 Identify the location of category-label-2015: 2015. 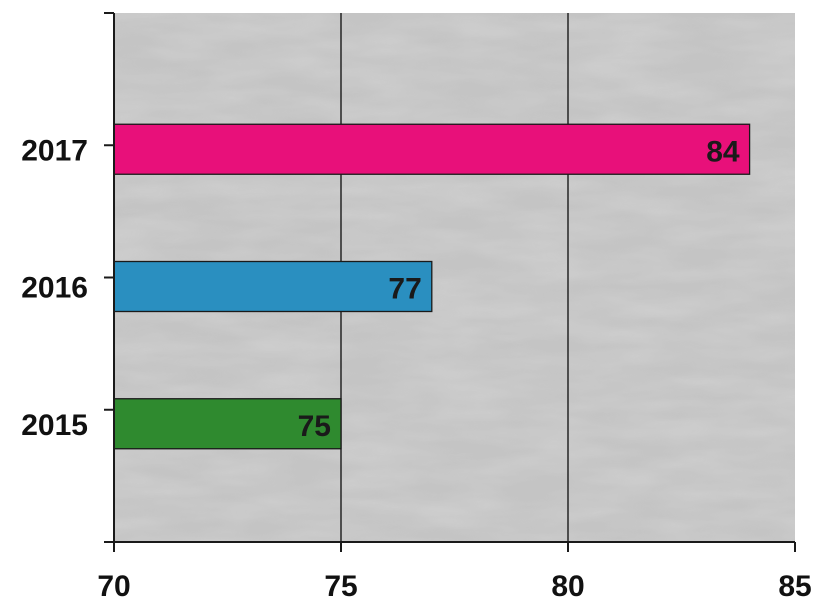
(54, 425).